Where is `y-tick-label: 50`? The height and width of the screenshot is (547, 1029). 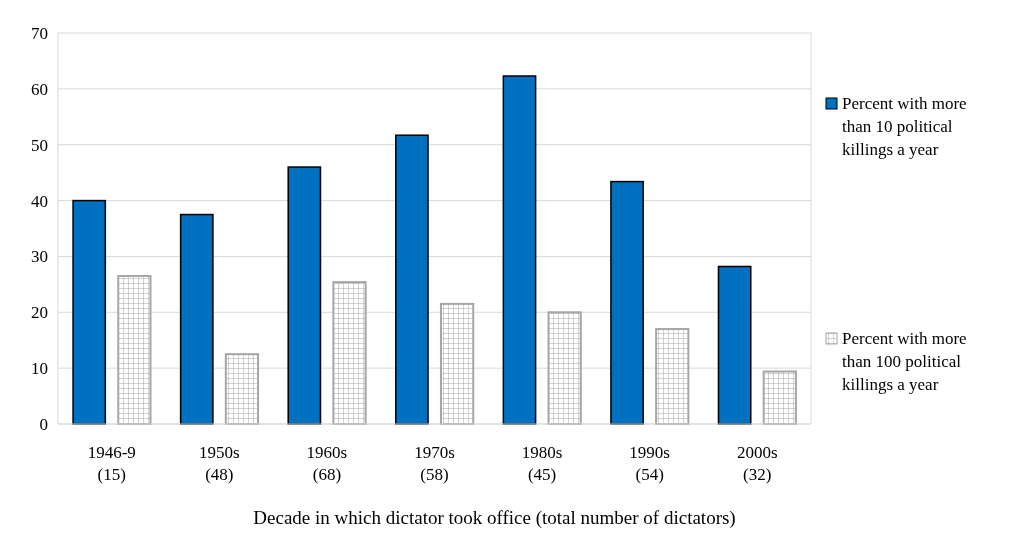 y-tick-label: 50 is located at coordinates (39, 145).